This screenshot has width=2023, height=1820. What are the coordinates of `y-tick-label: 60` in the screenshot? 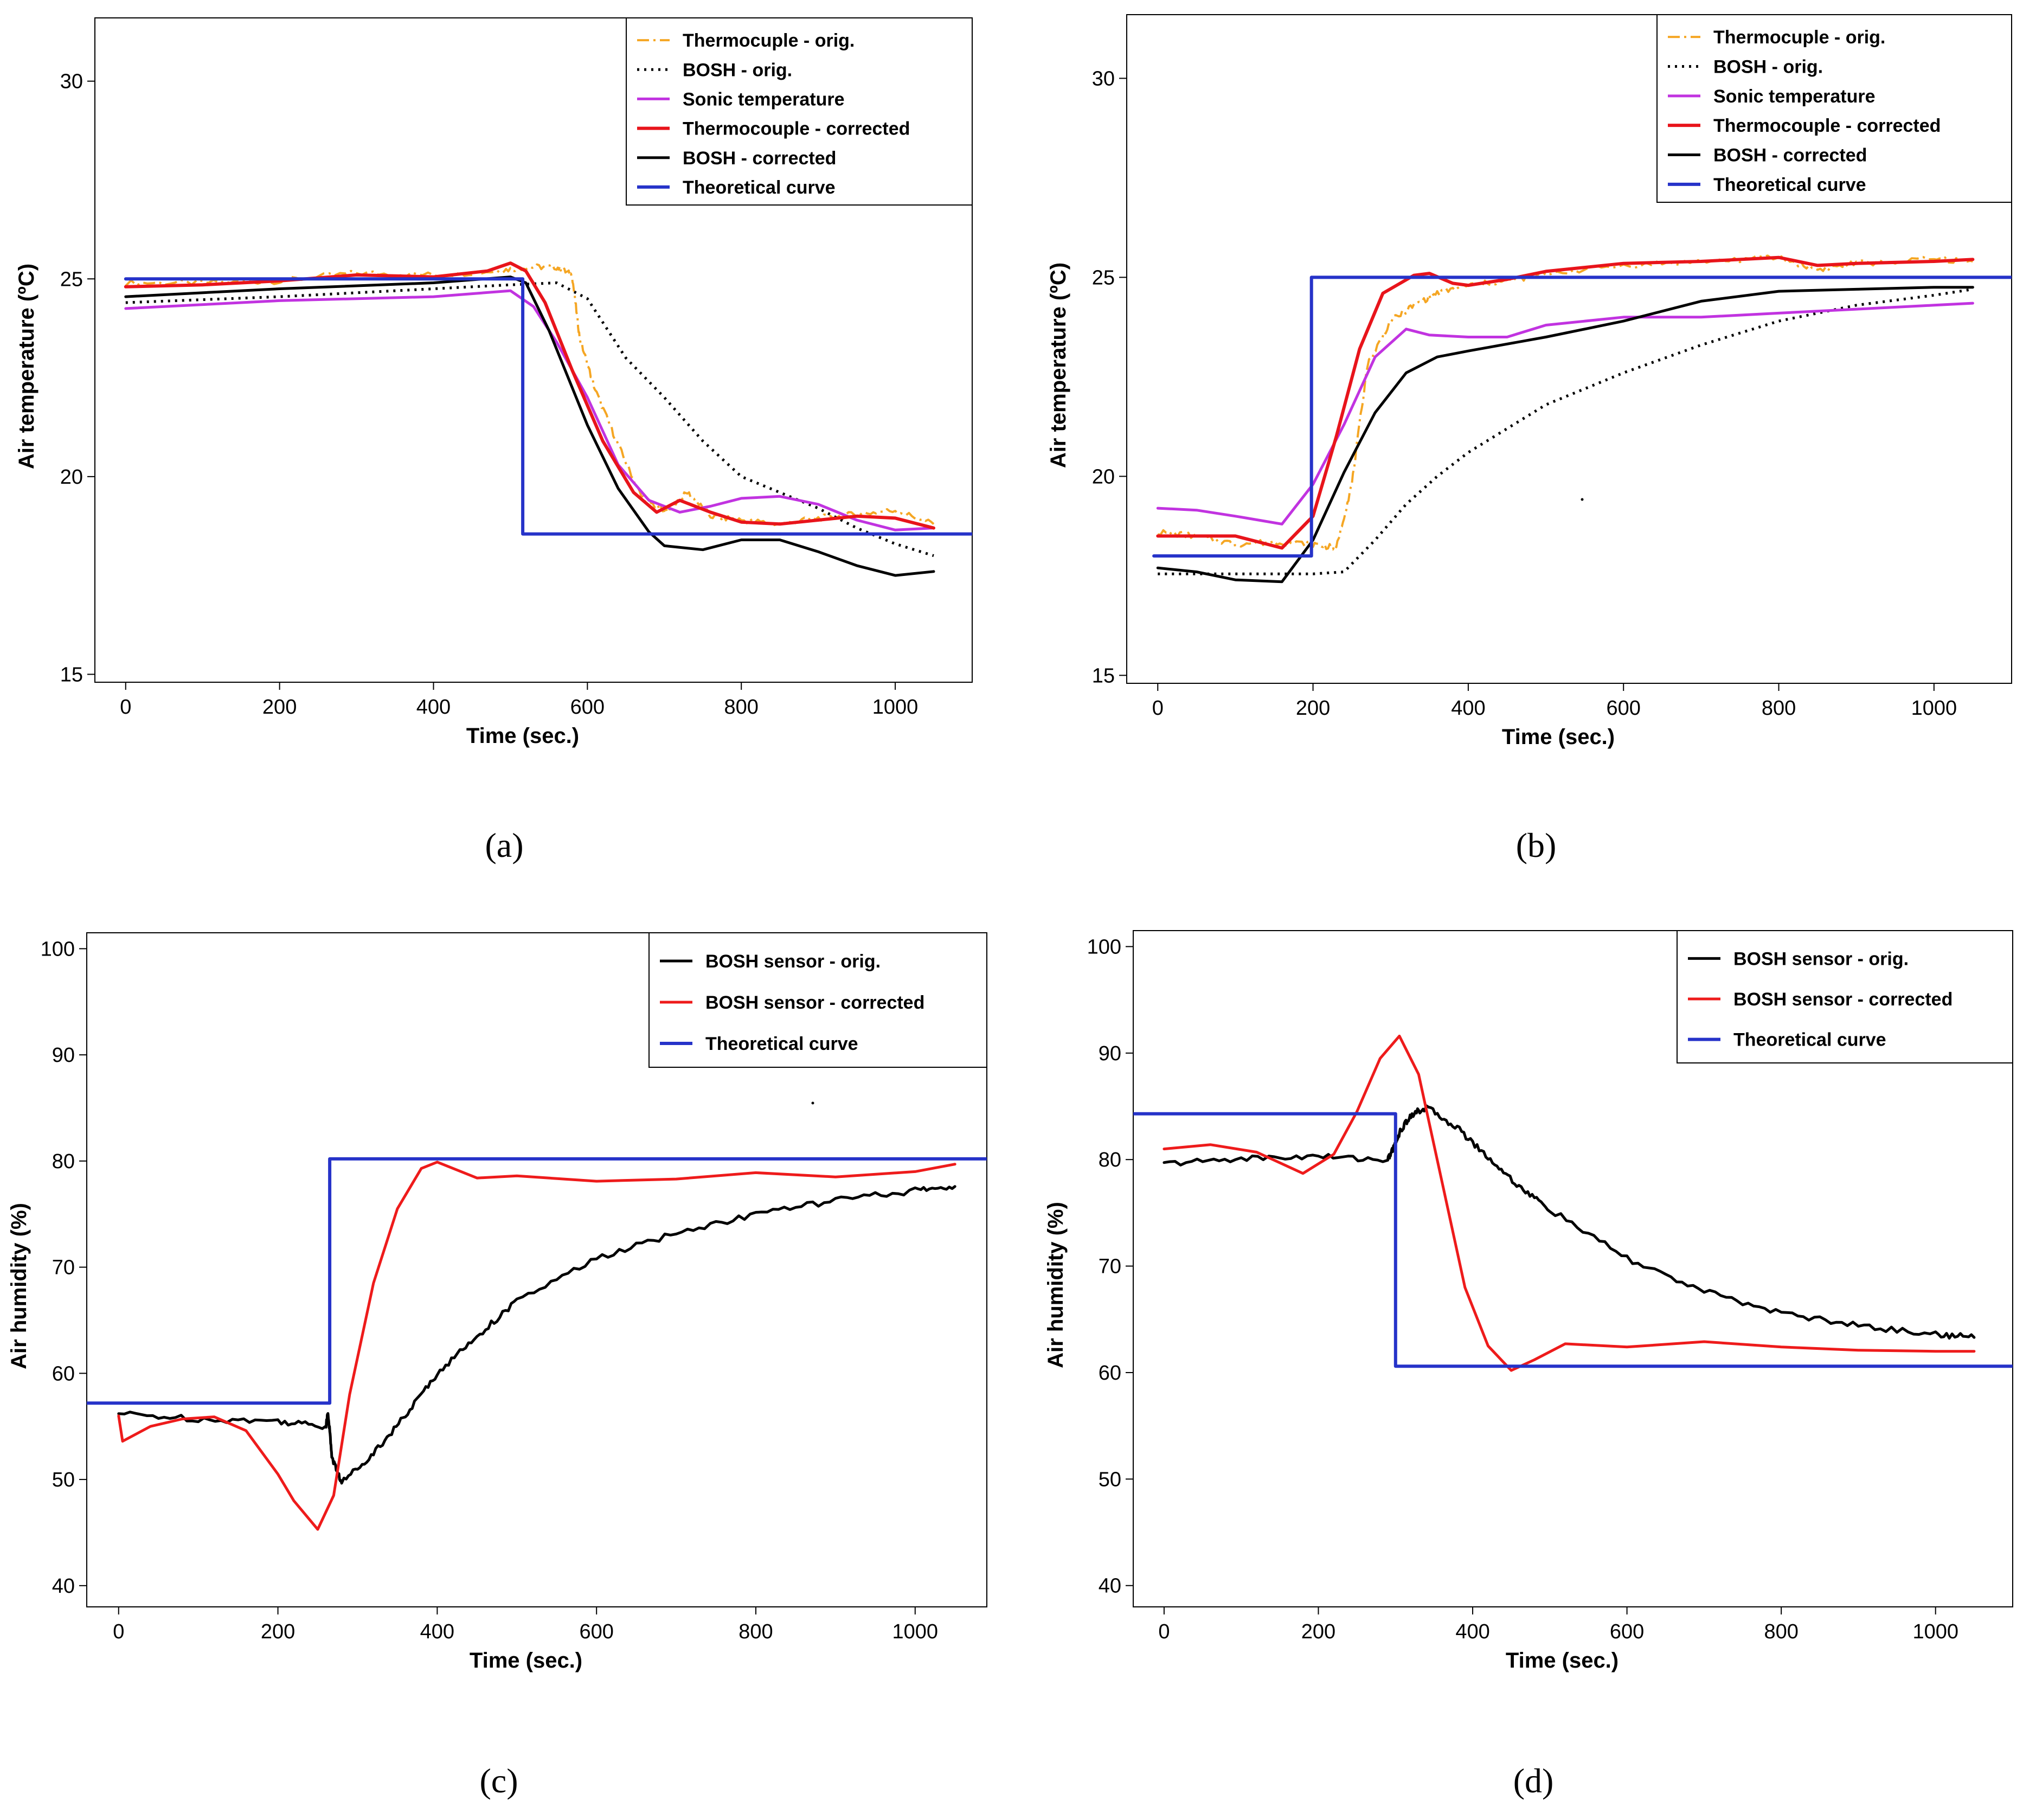 It's located at (63, 1374).